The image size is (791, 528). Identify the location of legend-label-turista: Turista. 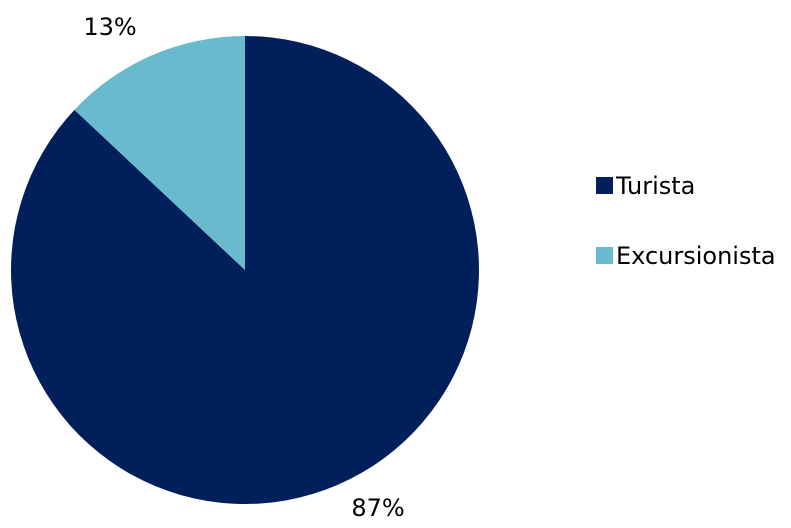
(655, 186).